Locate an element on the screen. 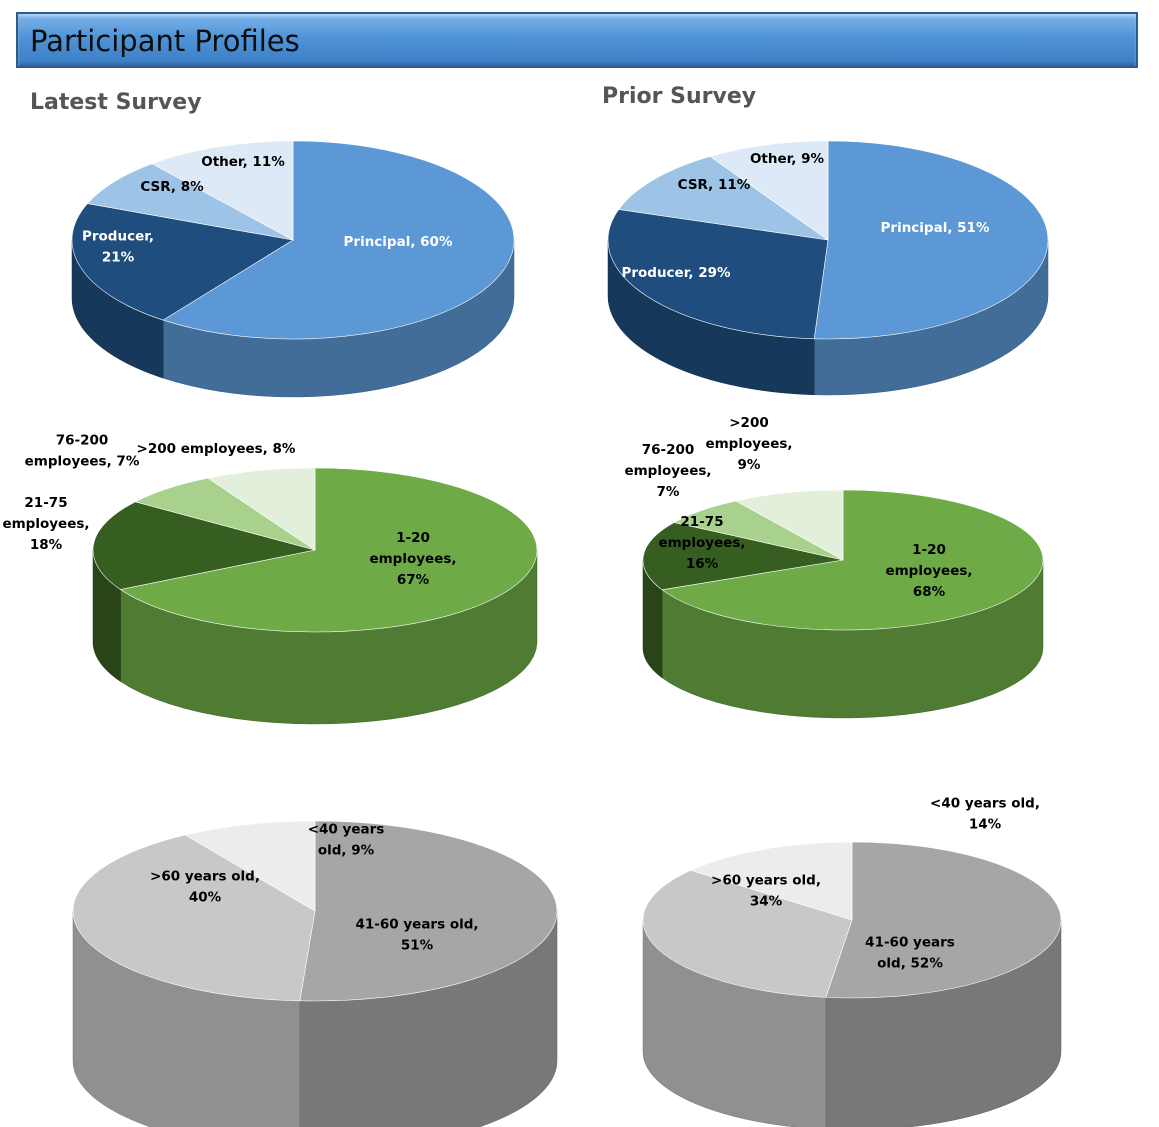 This screenshot has height=1127, width=1159. data-label-size-prior-1: 21-75 employees, 16% is located at coordinates (701, 543).